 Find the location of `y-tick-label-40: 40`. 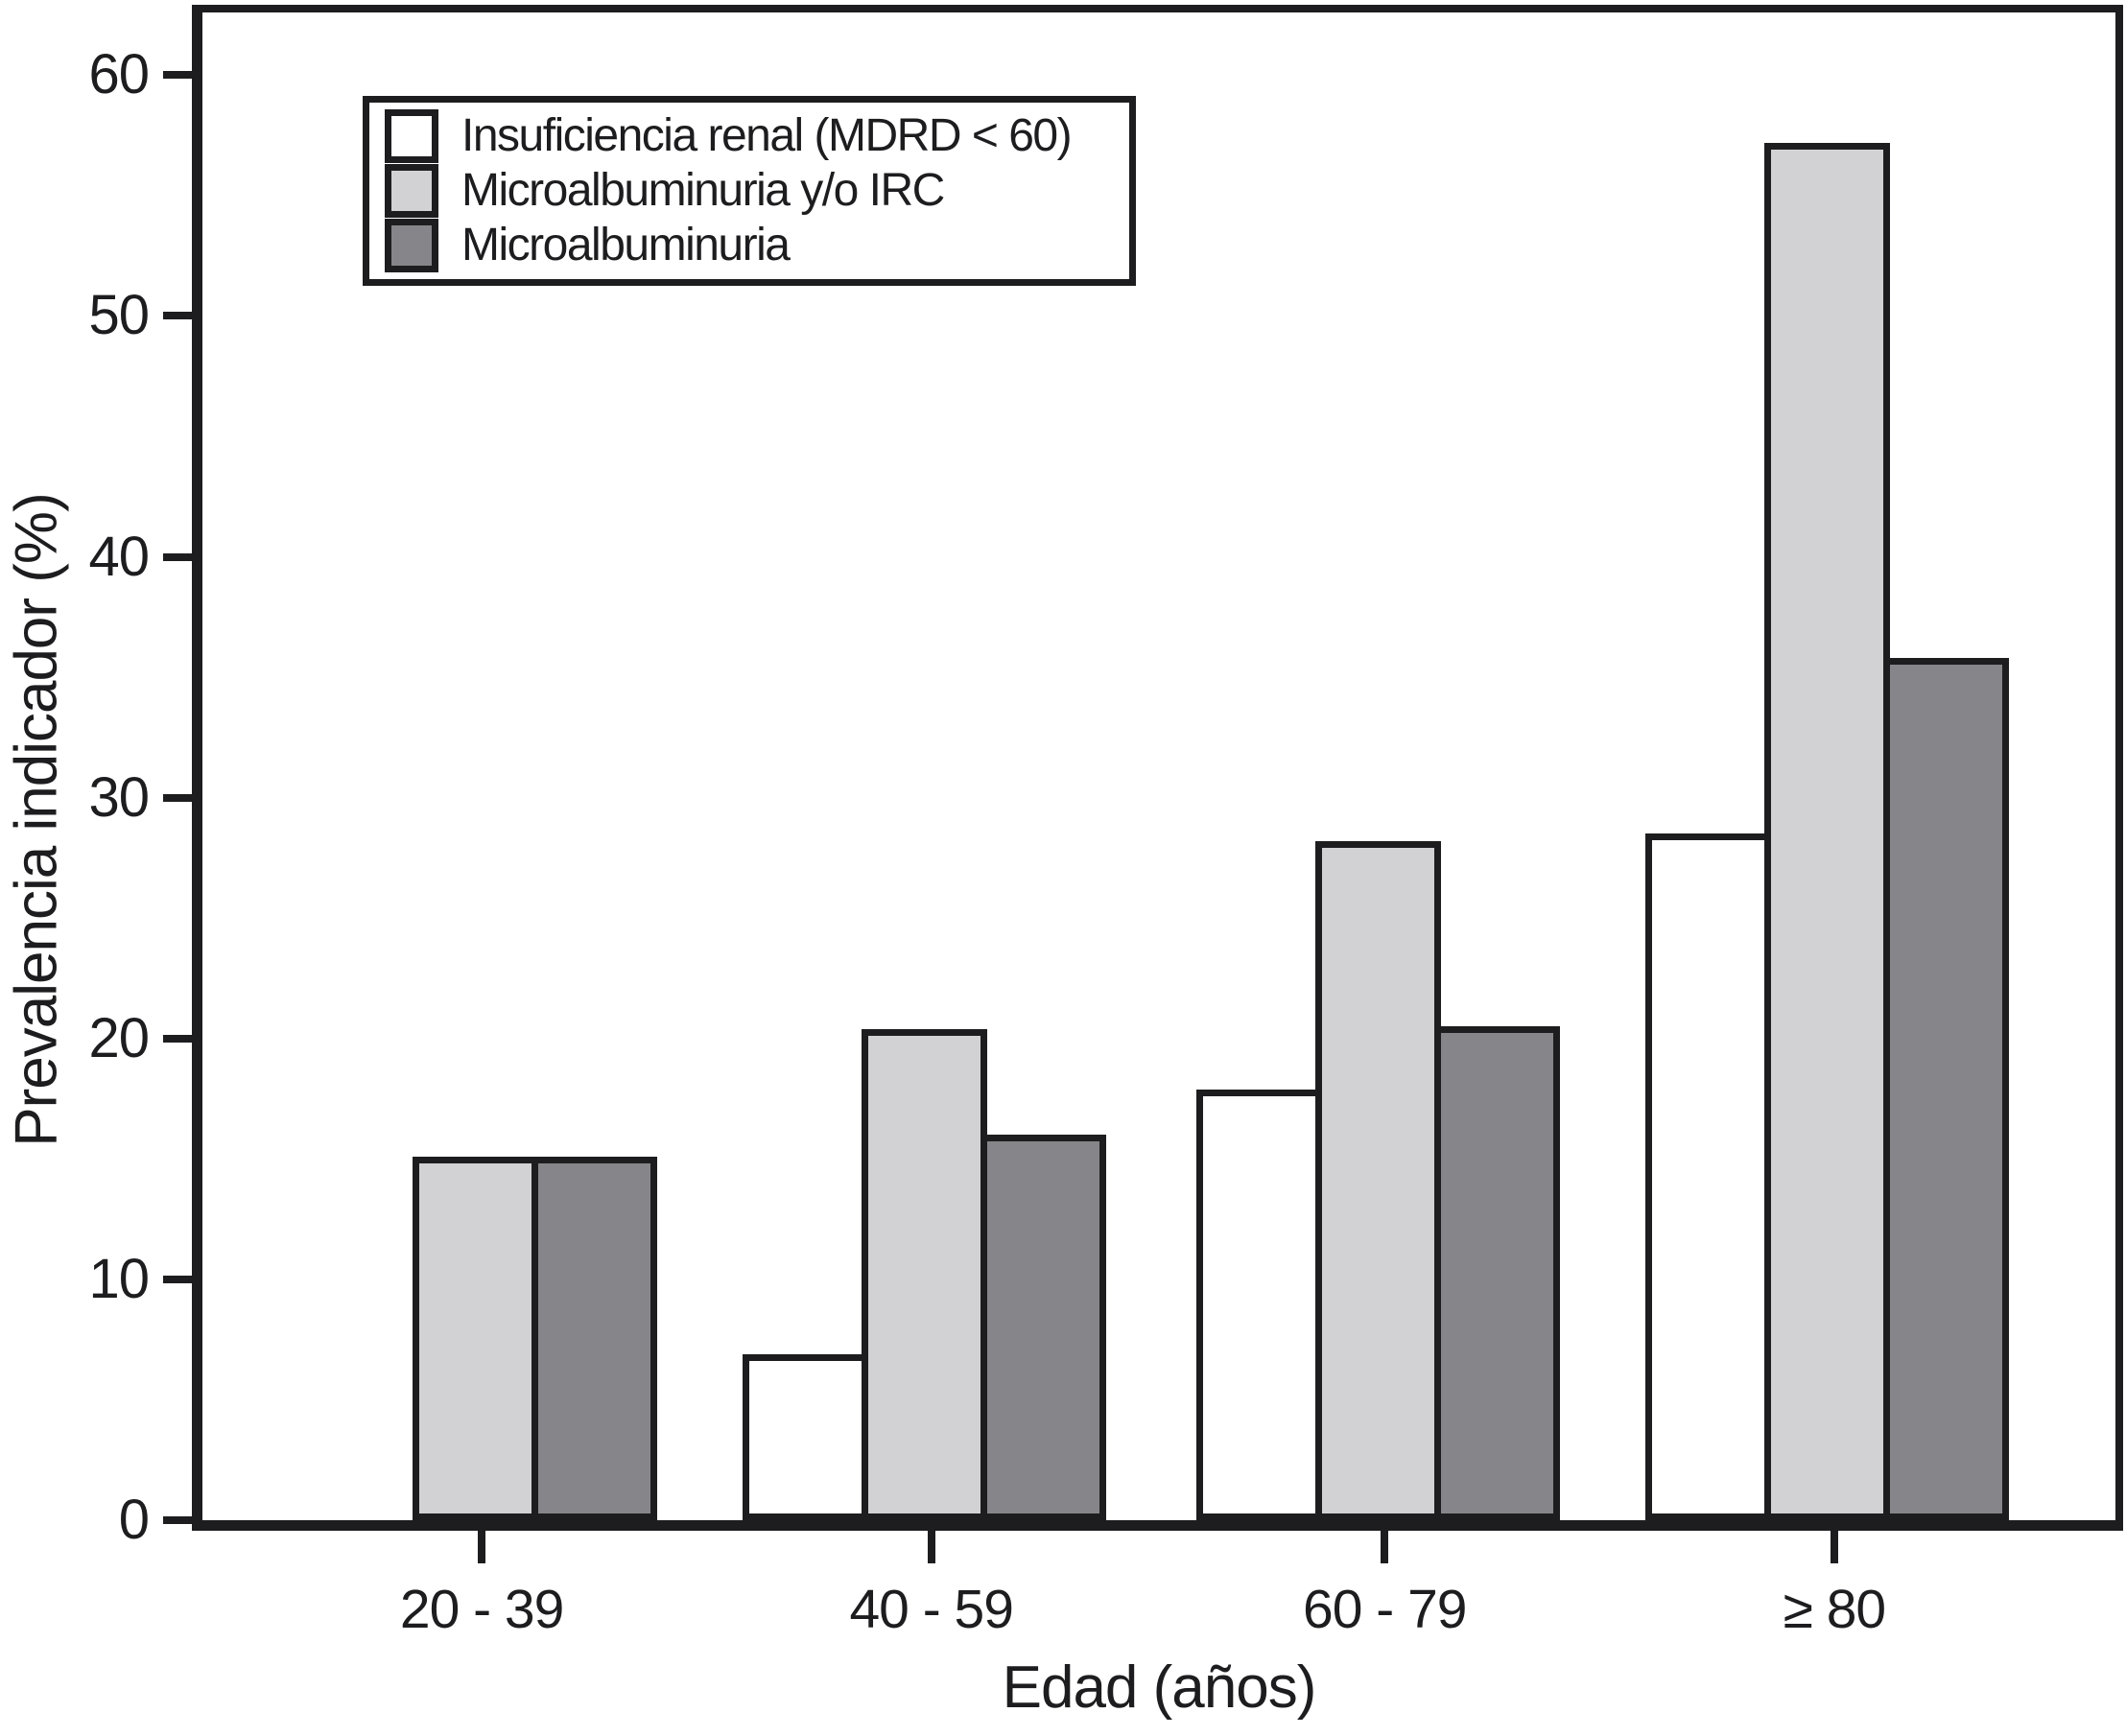

y-tick-label-40: 40 is located at coordinates (119, 556).